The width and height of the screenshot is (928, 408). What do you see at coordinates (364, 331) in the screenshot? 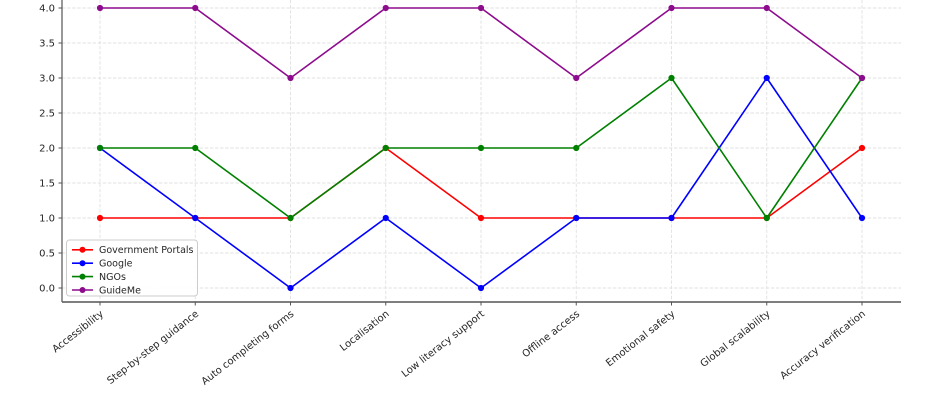
I see `x-category-label: Localisation` at bounding box center [364, 331].